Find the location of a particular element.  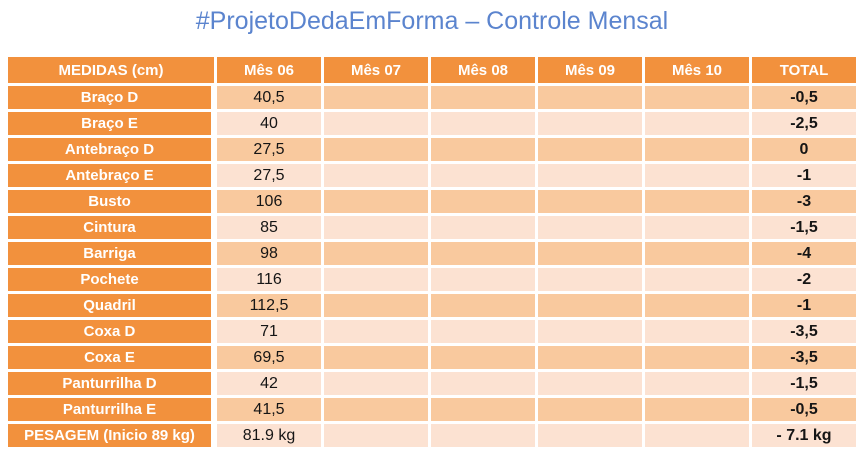

row-label: Braço E is located at coordinates (111, 123).